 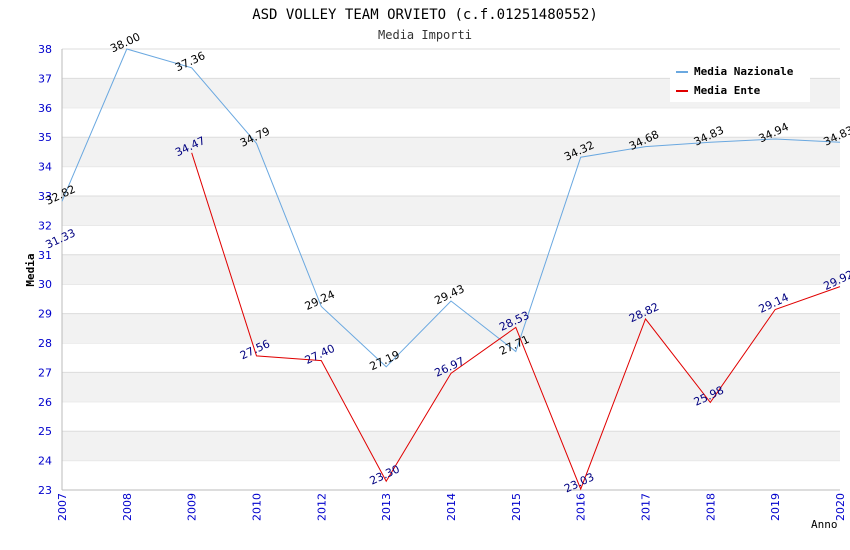 I want to click on data-label-media-ente: 23.03, so click(x=579, y=482).